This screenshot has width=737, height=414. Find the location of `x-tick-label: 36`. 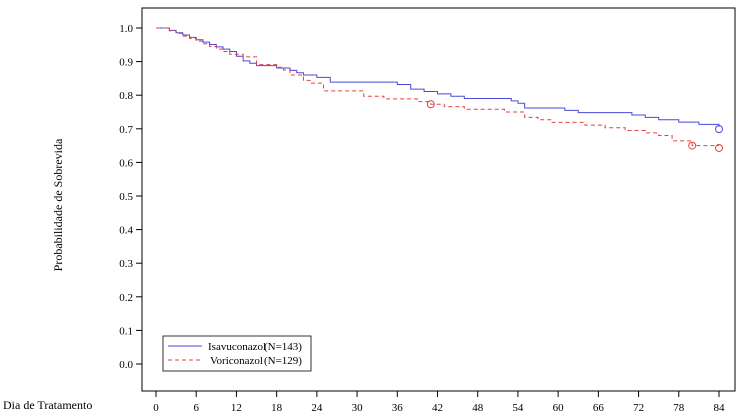

x-tick-label: 36 is located at coordinates (398, 408).